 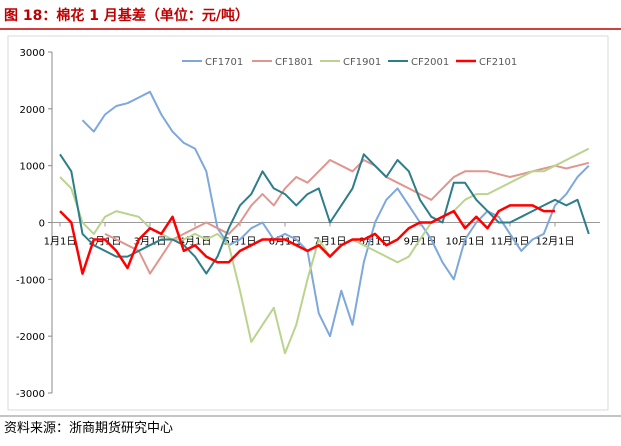 I want to click on legend-label: CF1901, so click(x=362, y=62).